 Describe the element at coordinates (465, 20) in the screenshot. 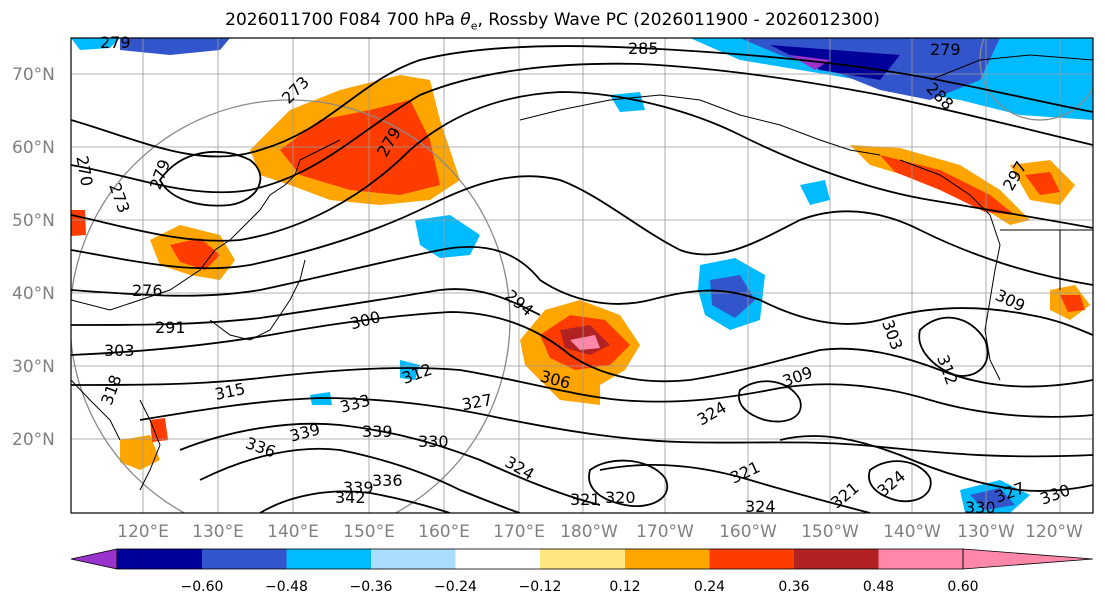

I see `title-theta: θ` at that location.